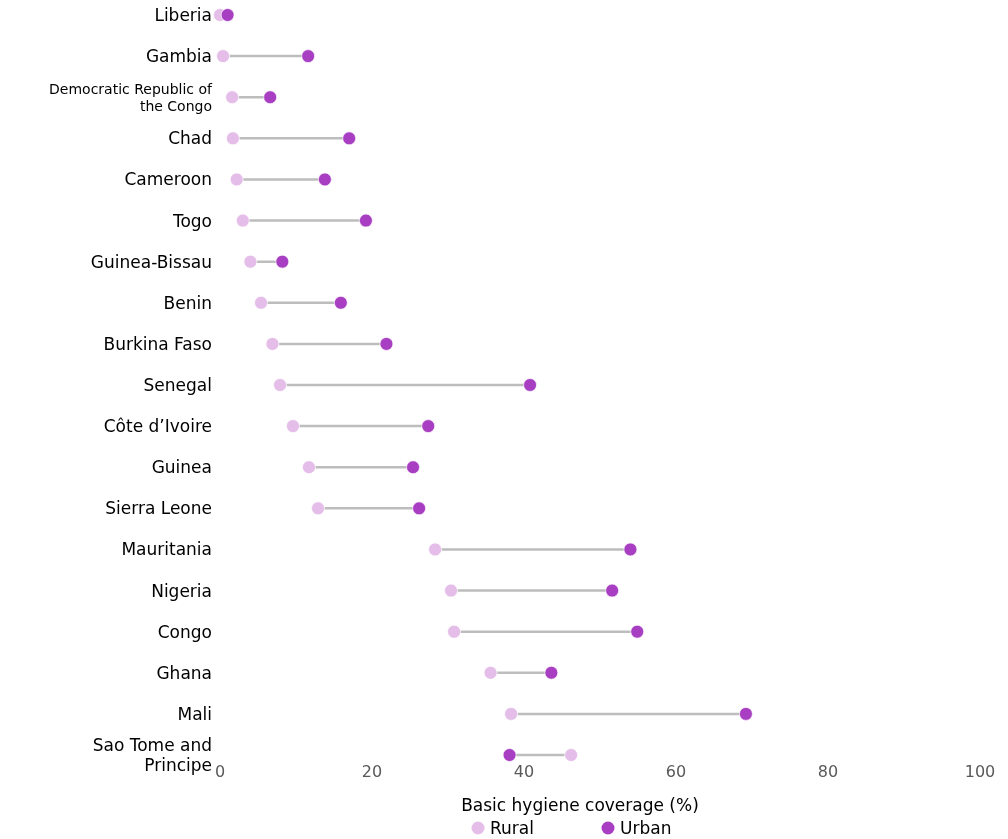 This screenshot has height=839, width=1008. Describe the element at coordinates (980, 771) in the screenshot. I see `x-tick-label: 100` at that location.